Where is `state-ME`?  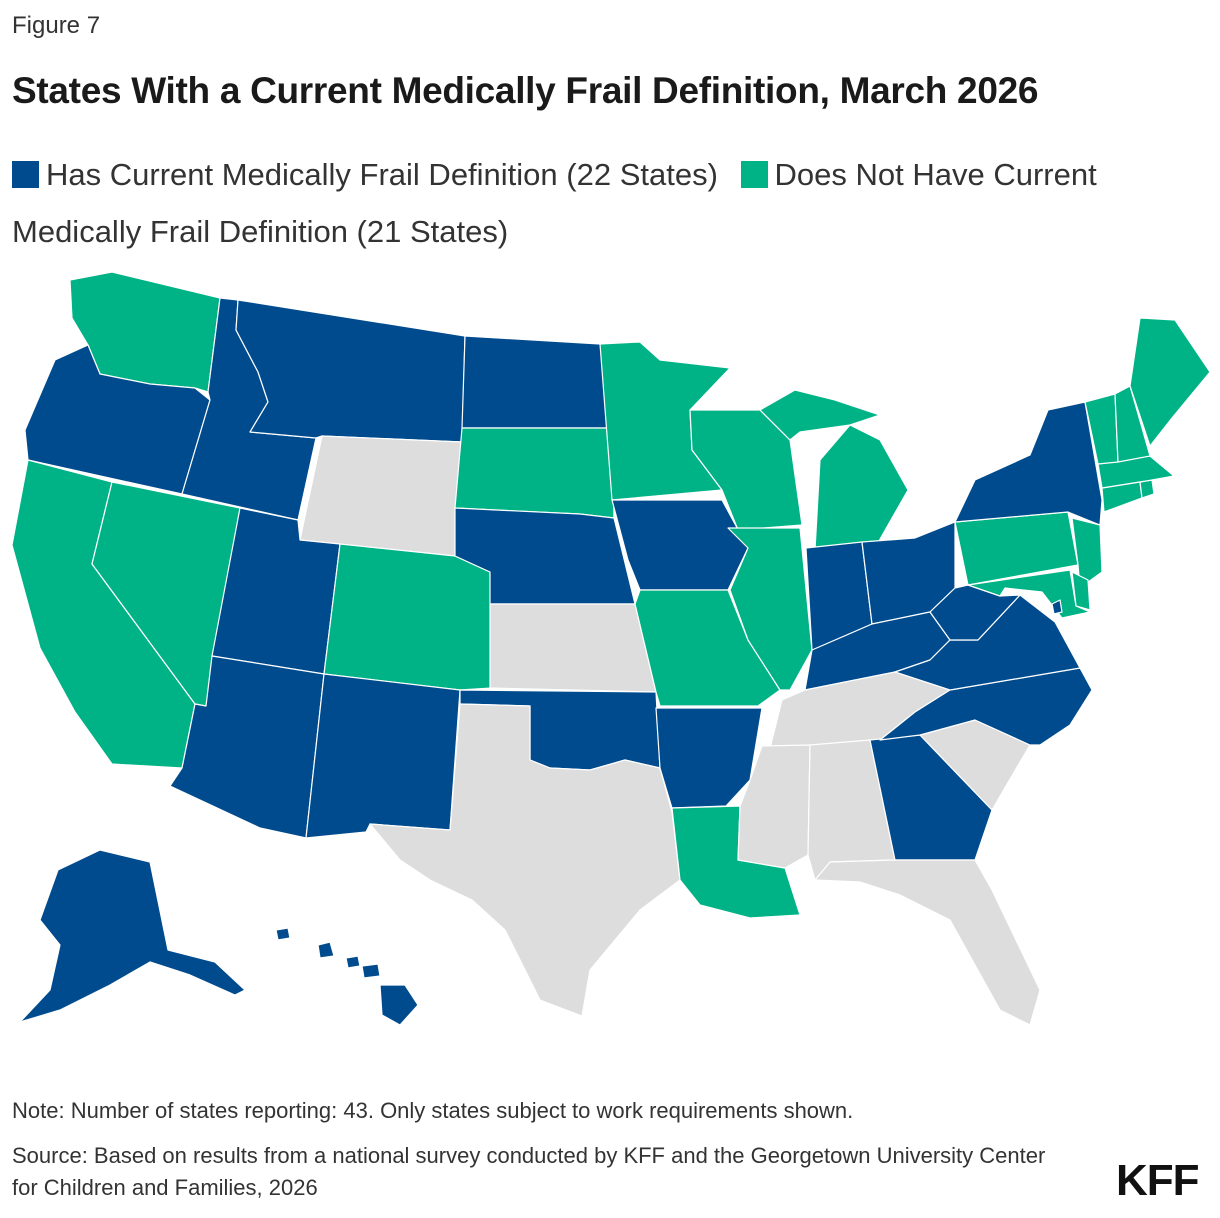
state-ME is located at coordinates (1170, 382).